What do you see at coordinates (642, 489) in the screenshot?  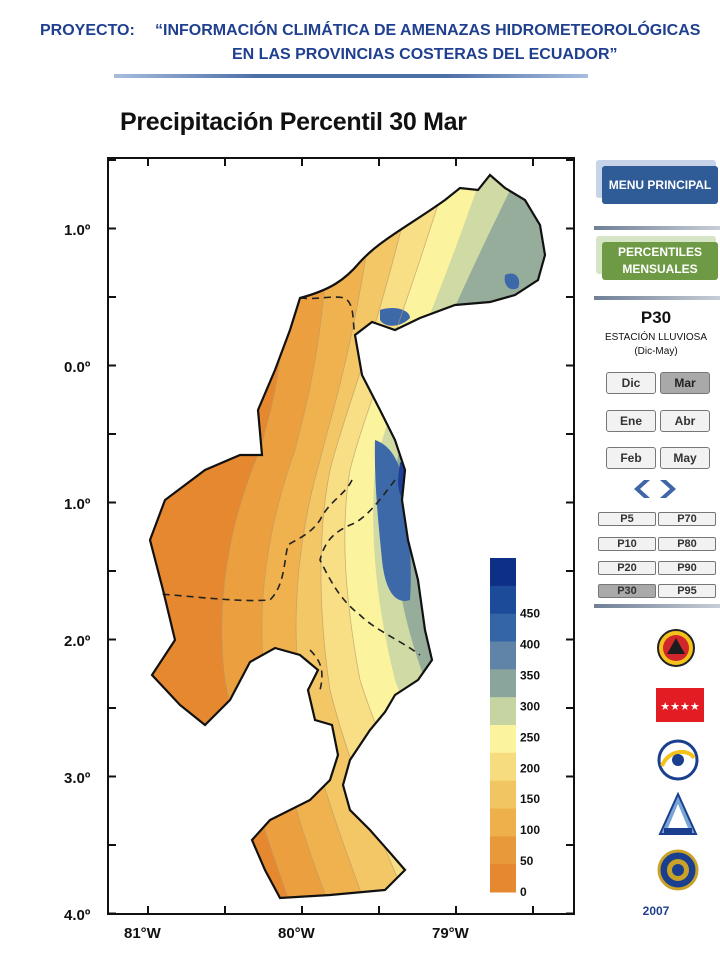 I see `prev-arrow-icon` at bounding box center [642, 489].